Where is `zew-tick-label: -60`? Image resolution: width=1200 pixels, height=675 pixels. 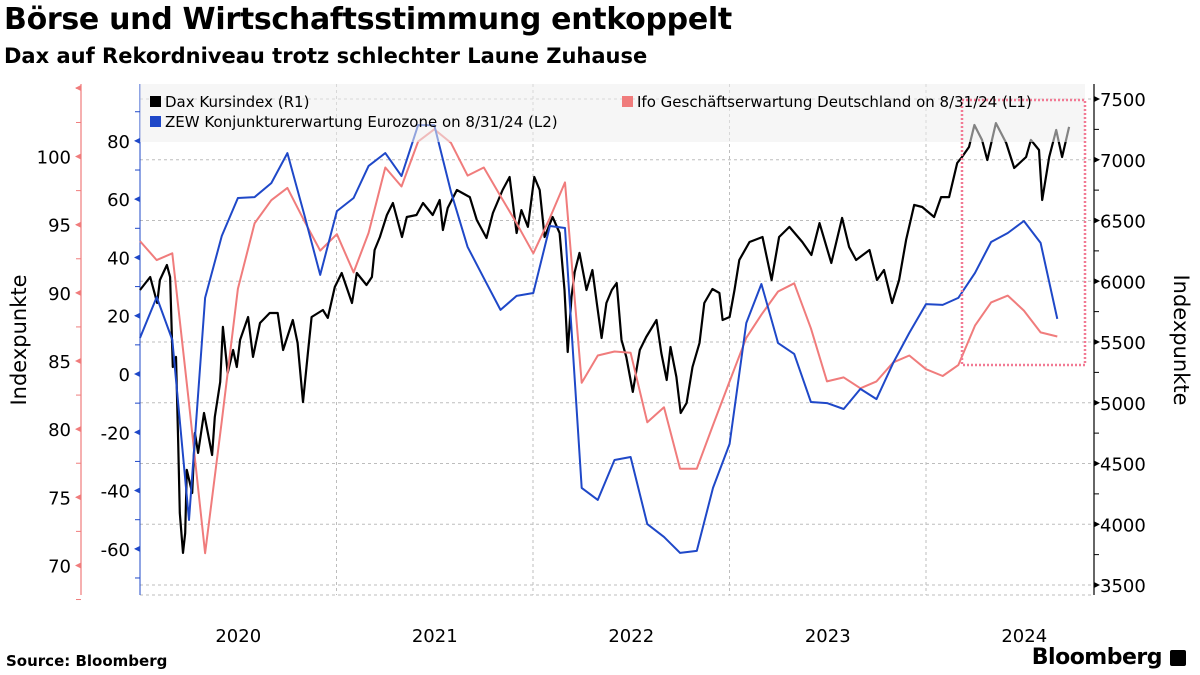
zew-tick-label: -60 is located at coordinates (115, 550).